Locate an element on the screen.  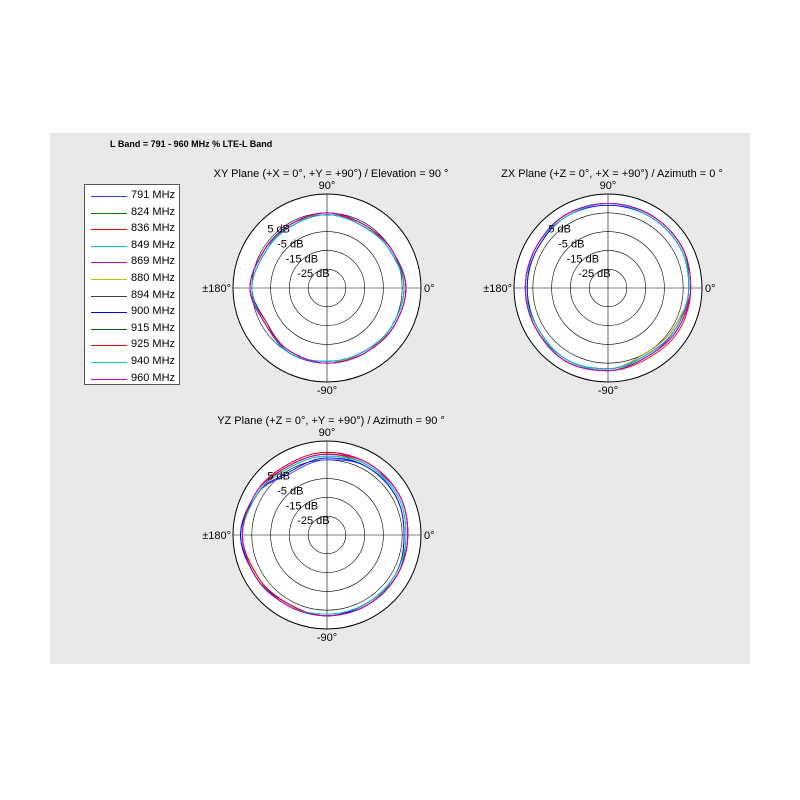
legend-label: 900 MHz is located at coordinates (153, 311).